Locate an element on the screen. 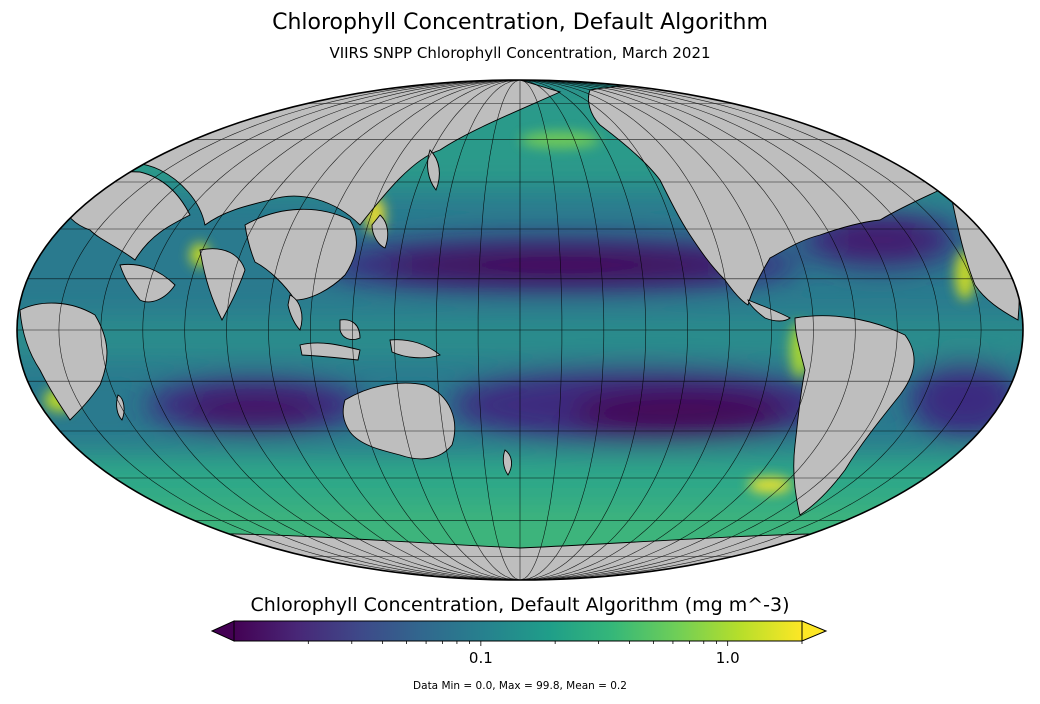  indonesia is located at coordinates (330, 351).